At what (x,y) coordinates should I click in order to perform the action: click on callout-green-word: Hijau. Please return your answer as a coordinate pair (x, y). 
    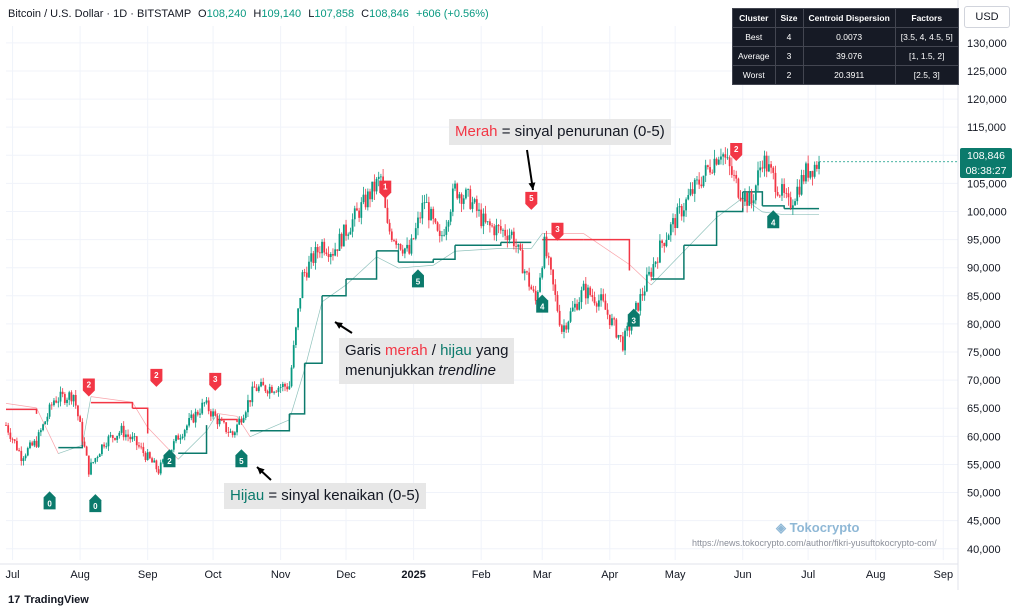
    Looking at the image, I should click on (247, 495).